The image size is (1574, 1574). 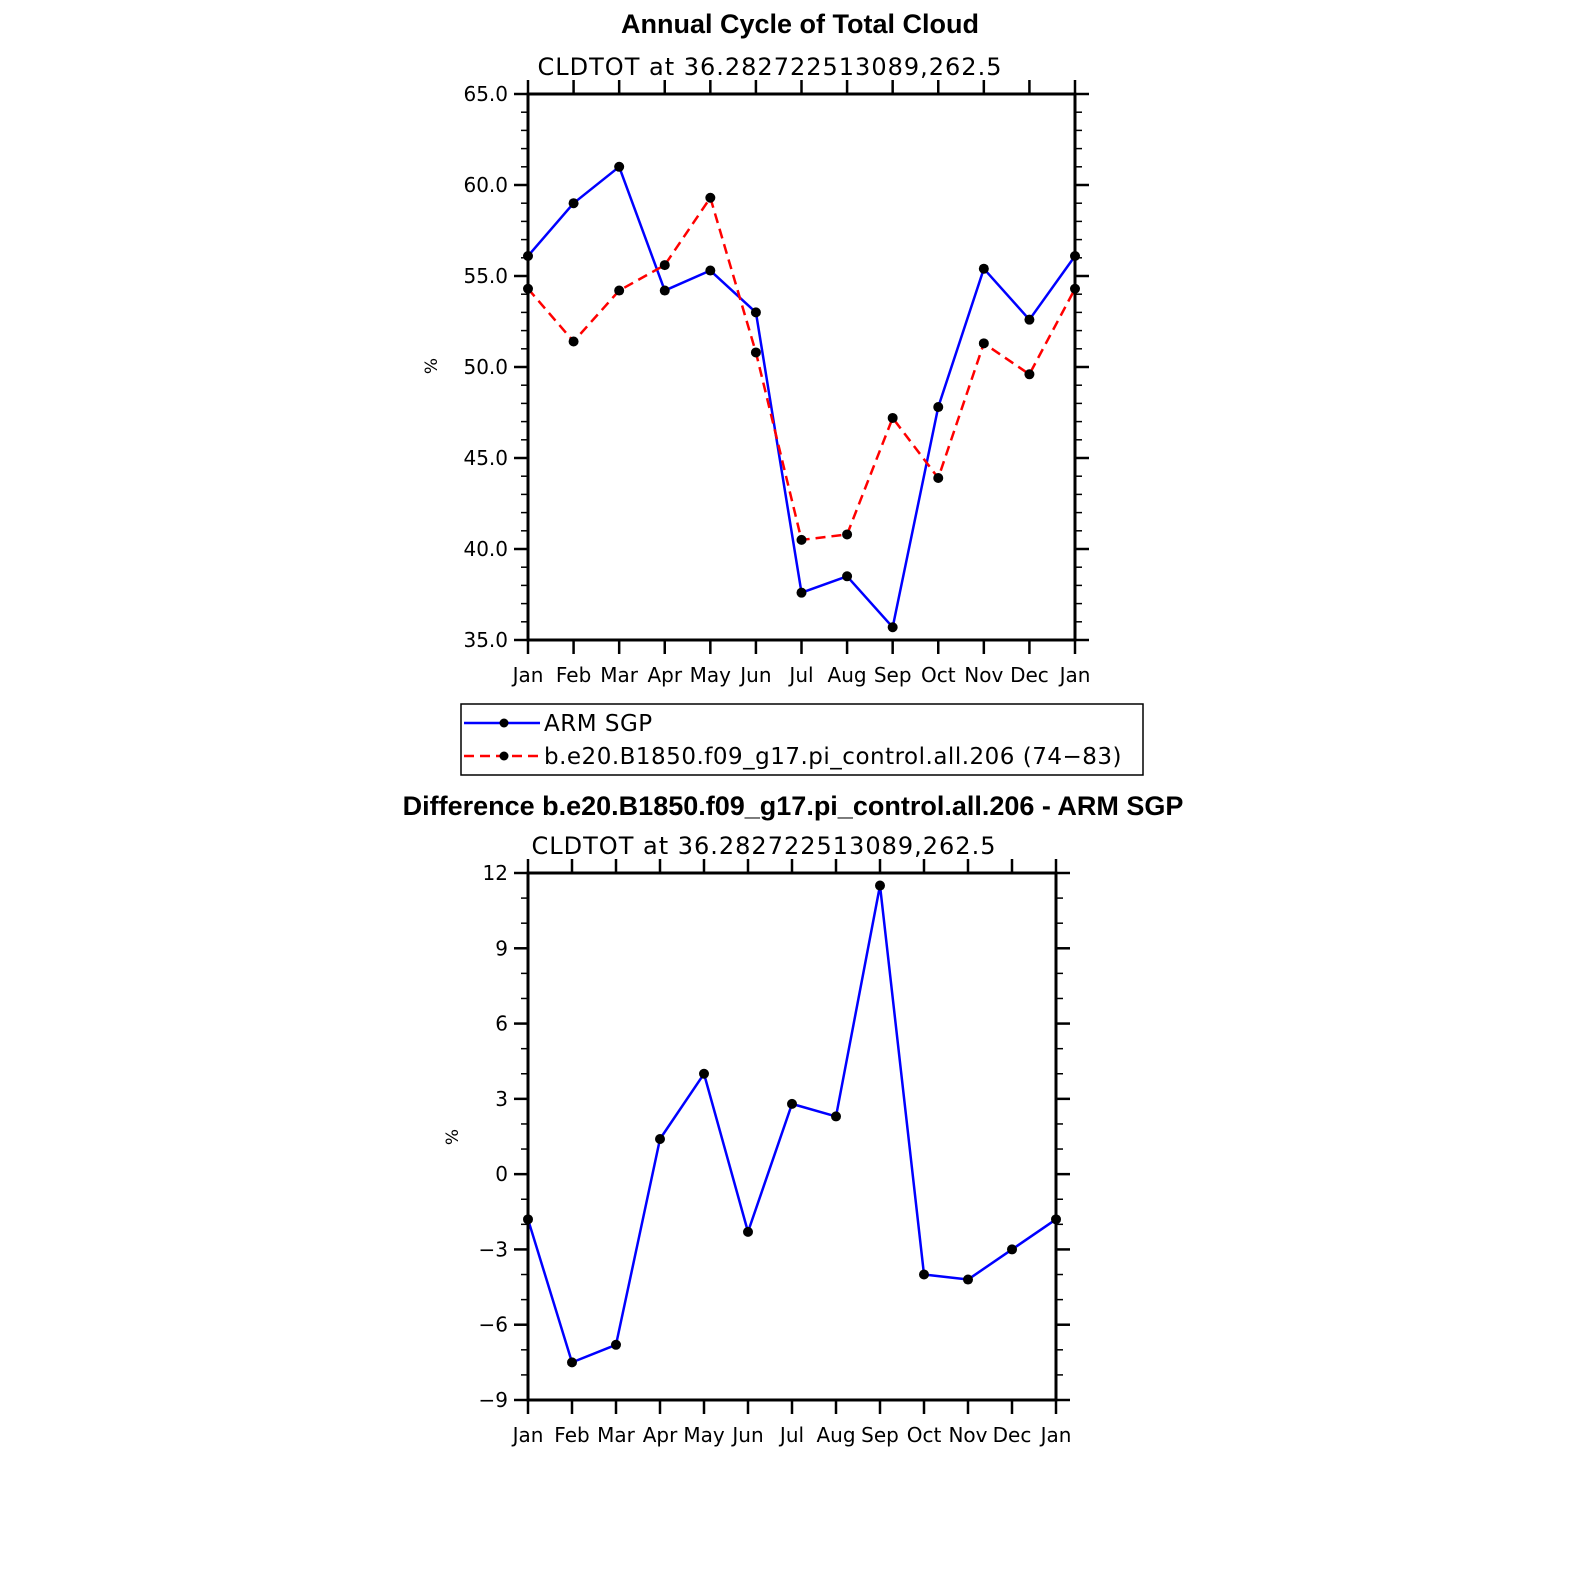 I want to click on legend-box, so click(x=802, y=739).